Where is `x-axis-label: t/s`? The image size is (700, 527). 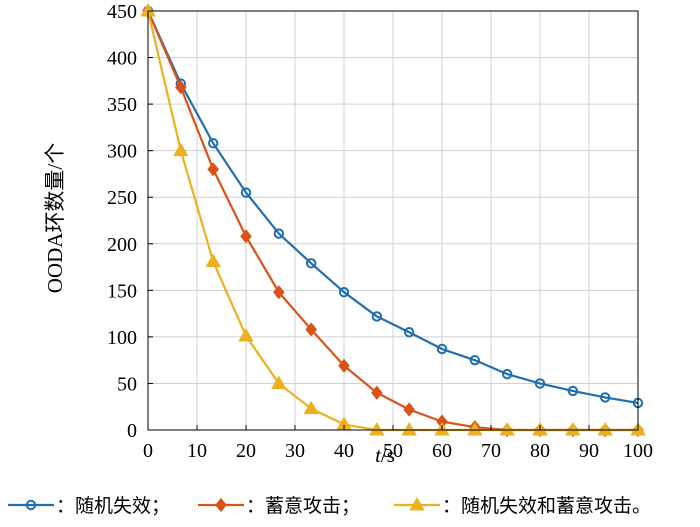 x-axis-label: t/s is located at coordinates (385, 455).